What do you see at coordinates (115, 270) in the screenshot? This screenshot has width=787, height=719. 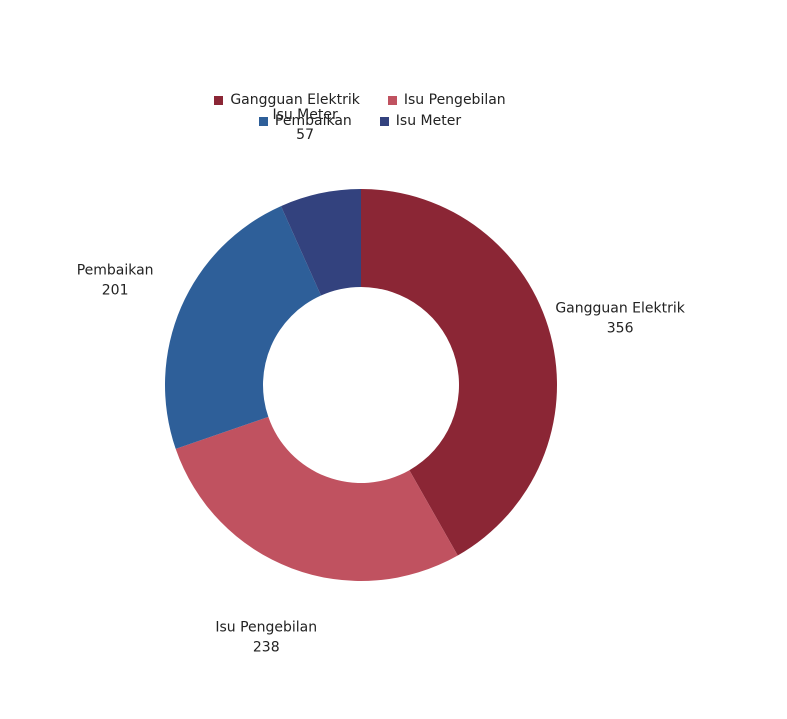 I see `data-label-name-pembaikan: Pembaikan` at bounding box center [115, 270].